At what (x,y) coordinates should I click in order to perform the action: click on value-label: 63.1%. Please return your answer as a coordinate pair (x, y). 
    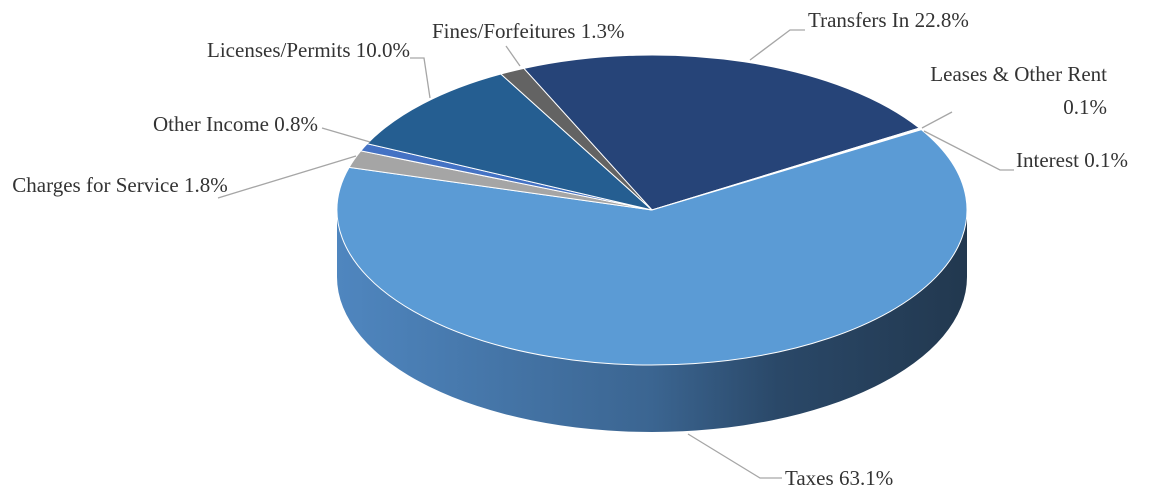
    Looking at the image, I should click on (866, 478).